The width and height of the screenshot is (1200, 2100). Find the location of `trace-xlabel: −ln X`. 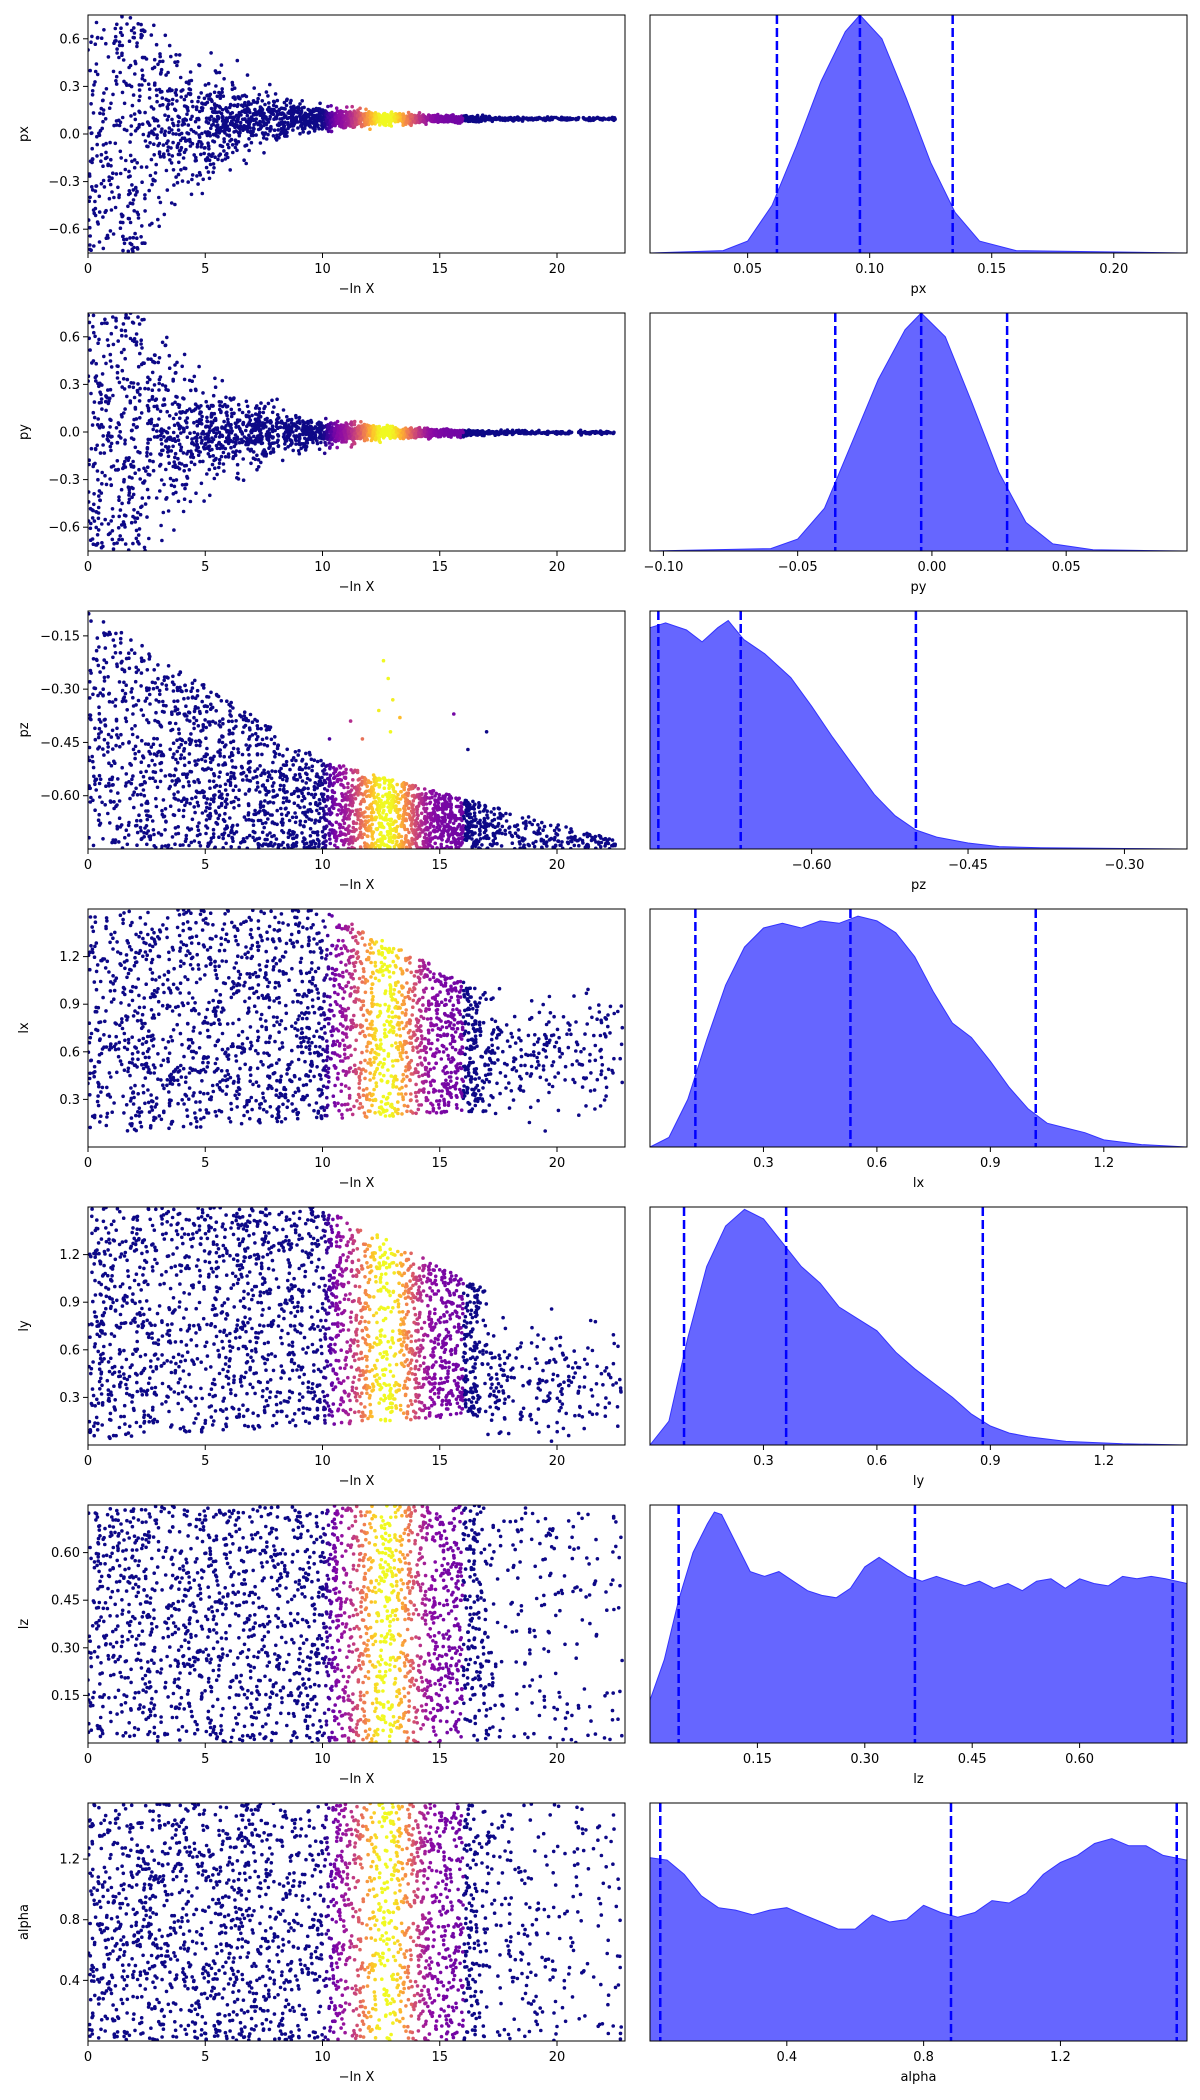

trace-xlabel: −ln X is located at coordinates (357, 289).